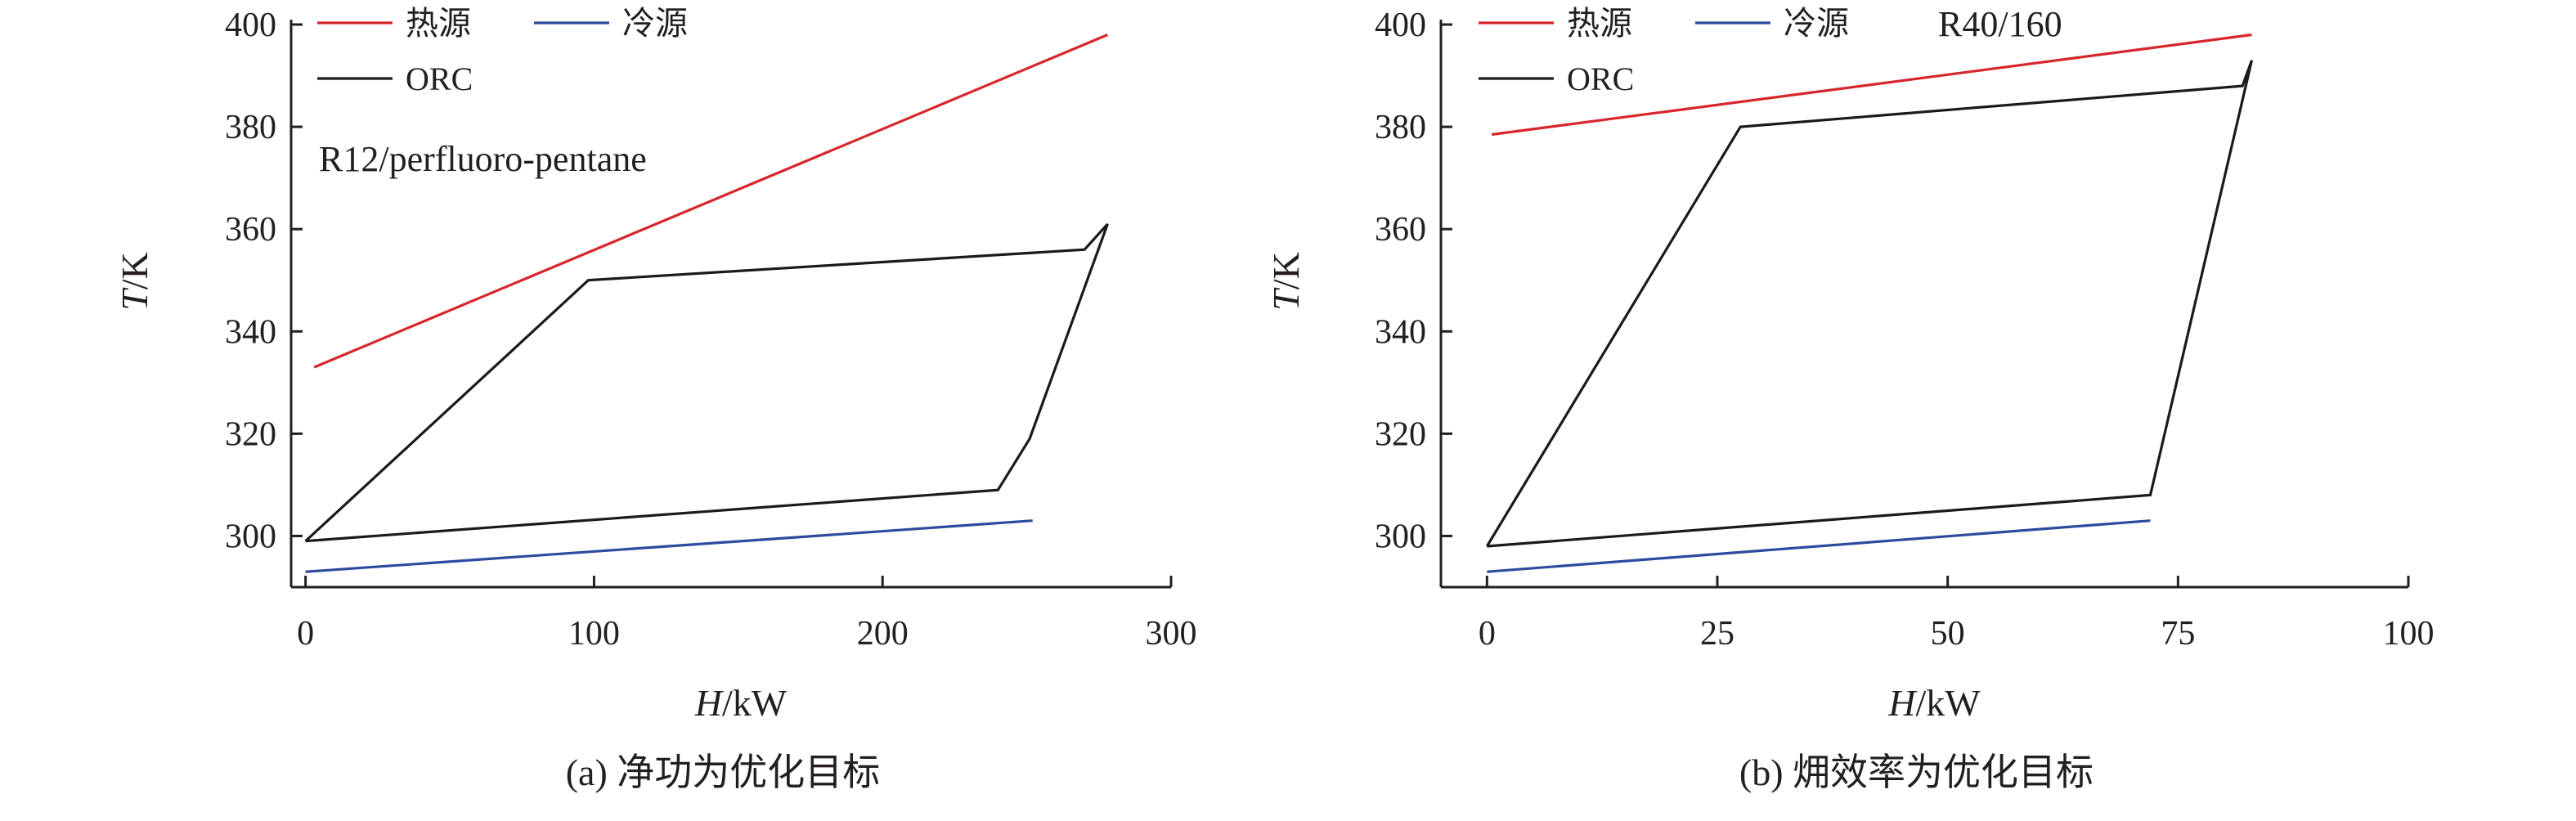  What do you see at coordinates (1171, 634) in the screenshot?
I see `x-tick-label: 300` at bounding box center [1171, 634].